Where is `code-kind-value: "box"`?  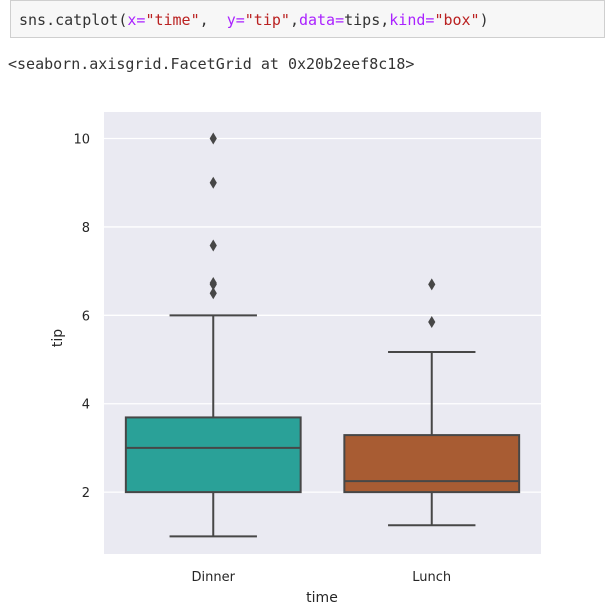 code-kind-value: "box" is located at coordinates (457, 20).